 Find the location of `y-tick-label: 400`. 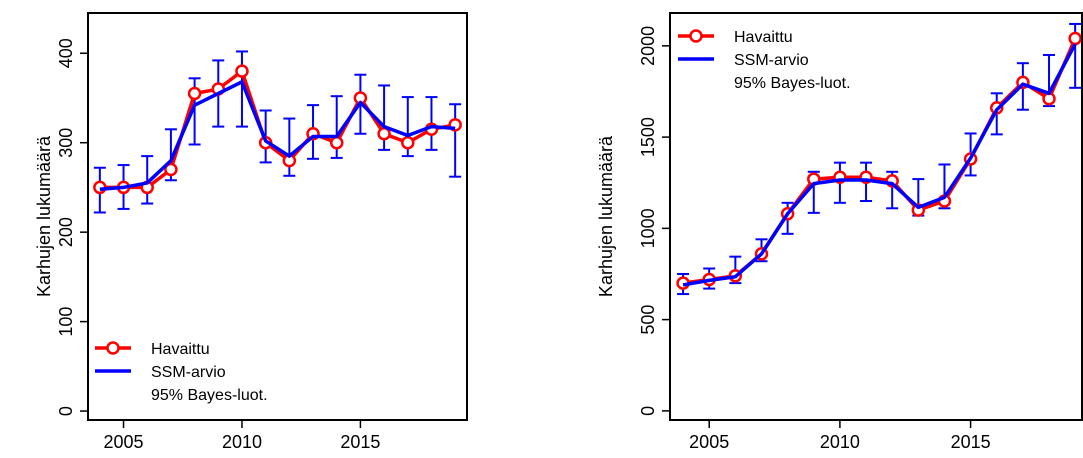

y-tick-label: 400 is located at coordinates (66, 53).